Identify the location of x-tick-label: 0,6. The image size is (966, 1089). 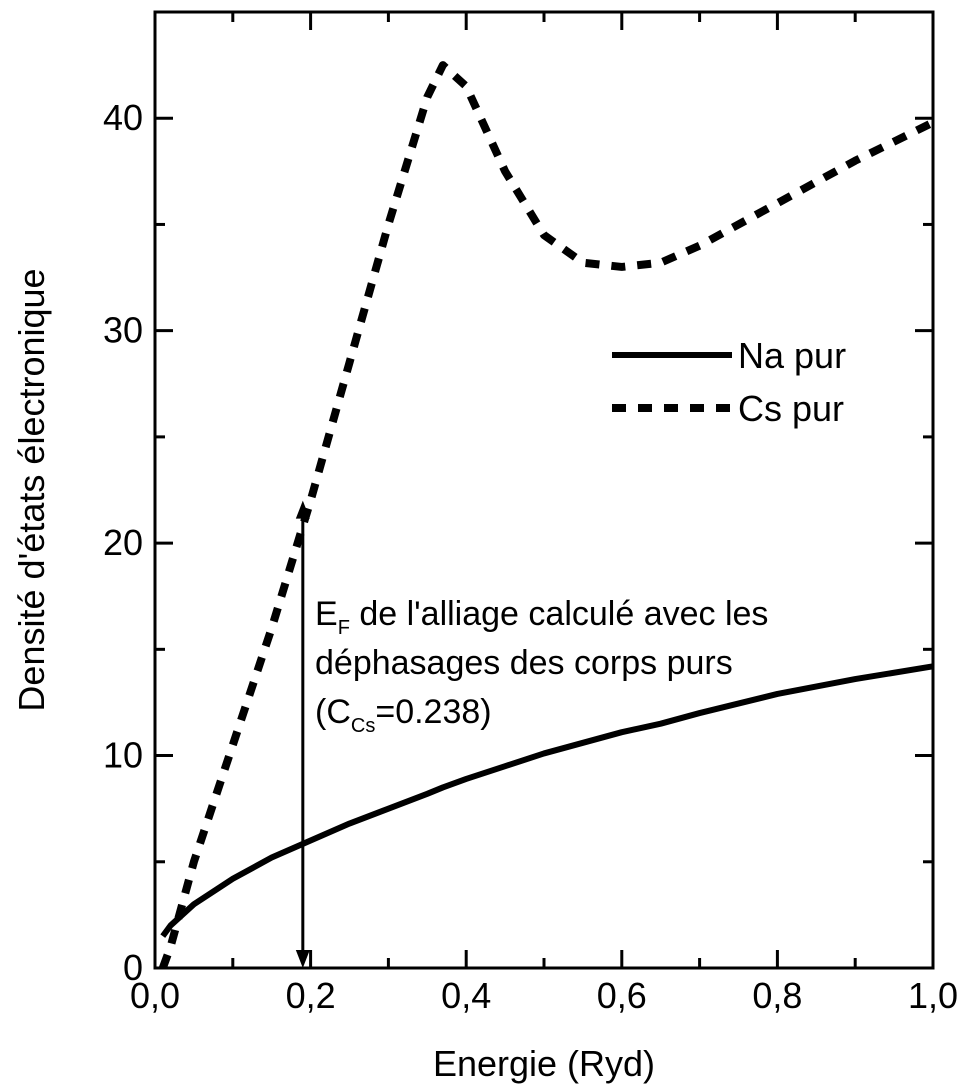
(622, 995).